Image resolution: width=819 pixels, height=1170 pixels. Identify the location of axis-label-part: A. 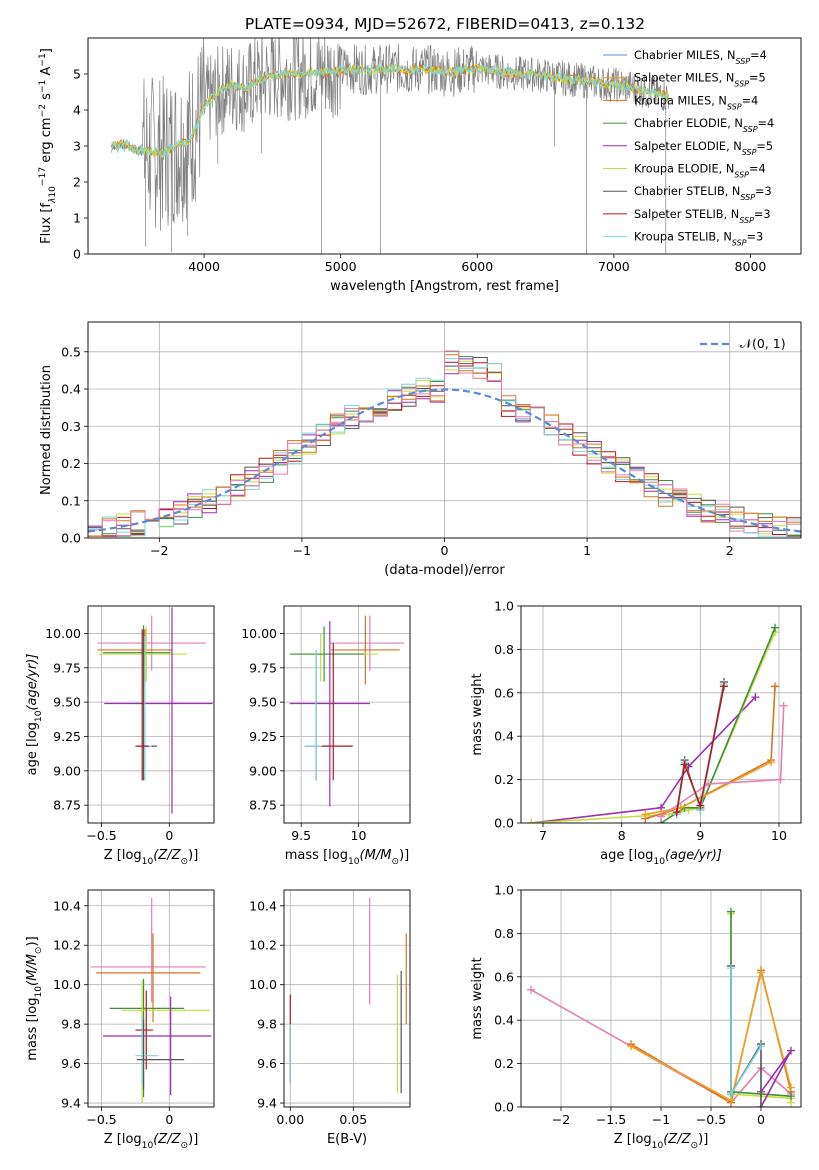
(46, 73).